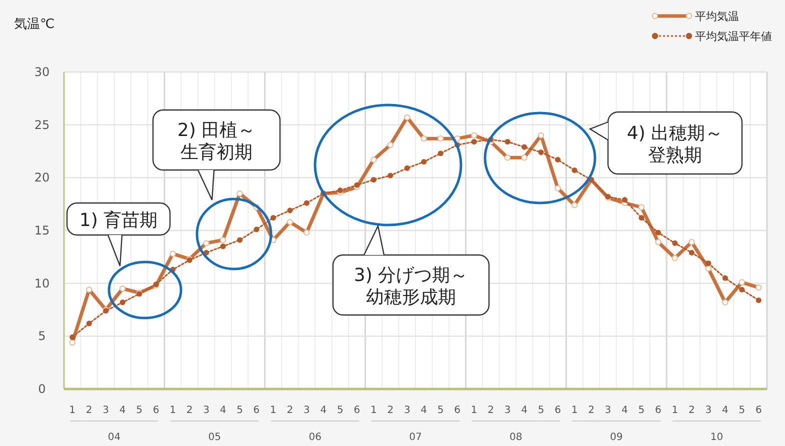  What do you see at coordinates (415, 437) in the screenshot?
I see `text: 07` at bounding box center [415, 437].